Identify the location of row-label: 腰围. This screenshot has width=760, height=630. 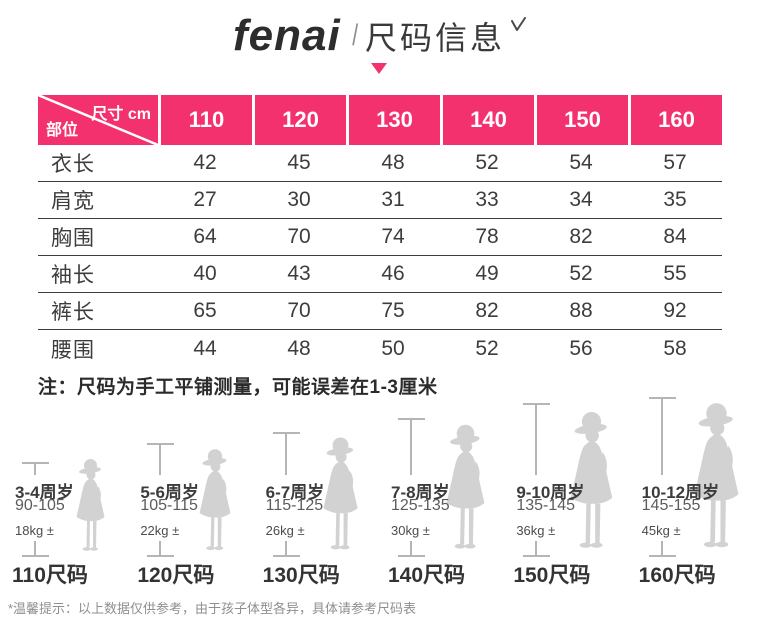
(73, 350).